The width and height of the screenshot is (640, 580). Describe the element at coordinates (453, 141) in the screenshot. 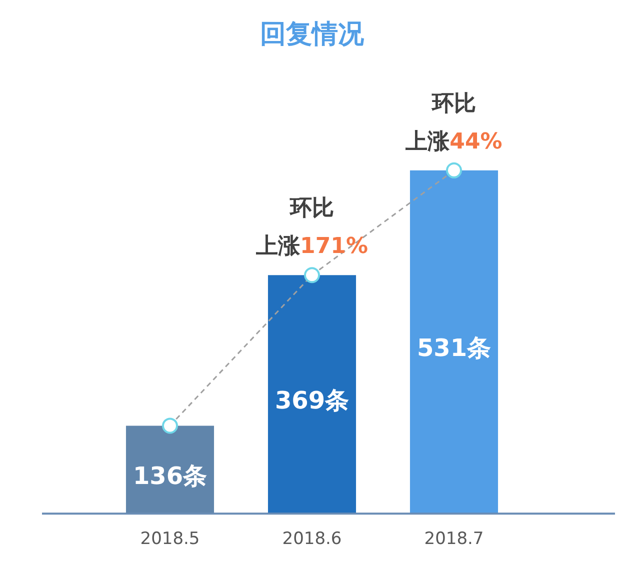

I see `annotation: 上涨44%` at that location.